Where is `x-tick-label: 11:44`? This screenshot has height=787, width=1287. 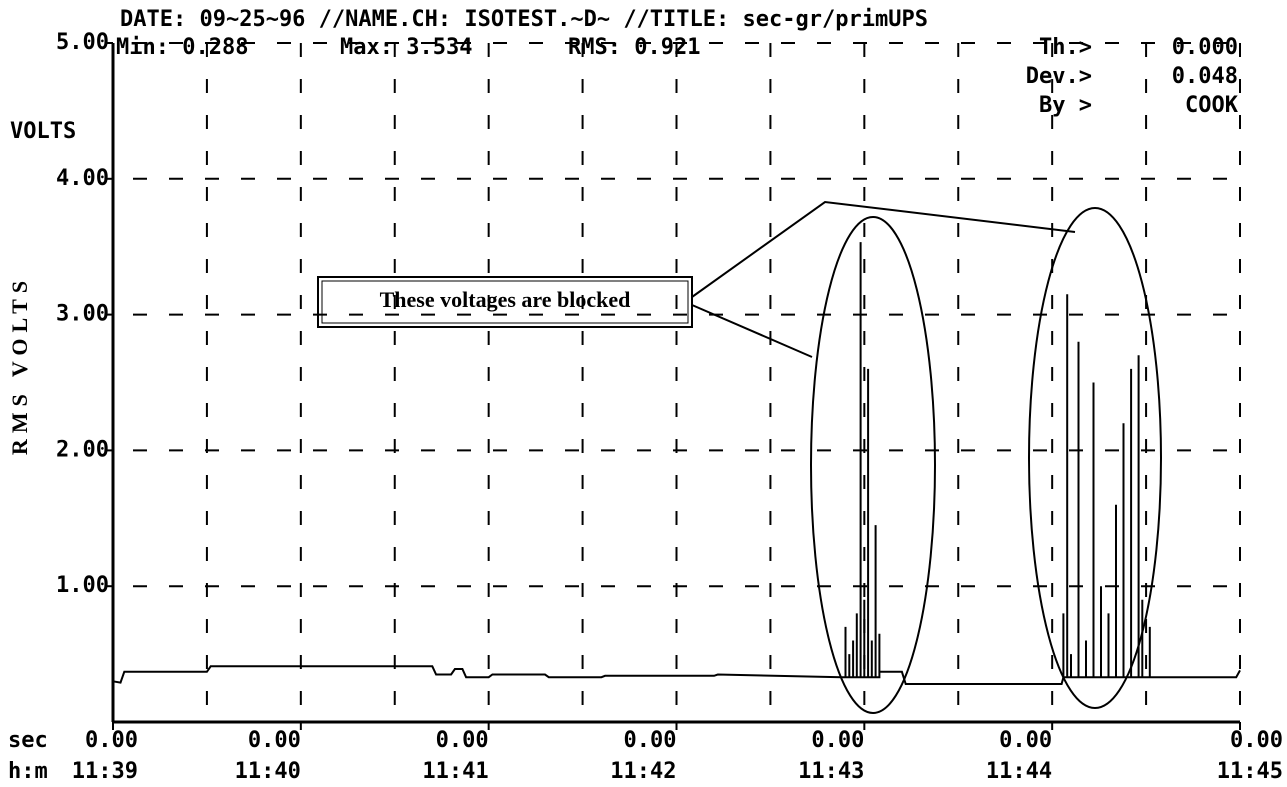
x-tick-label: 11:44 is located at coordinates (1019, 771).